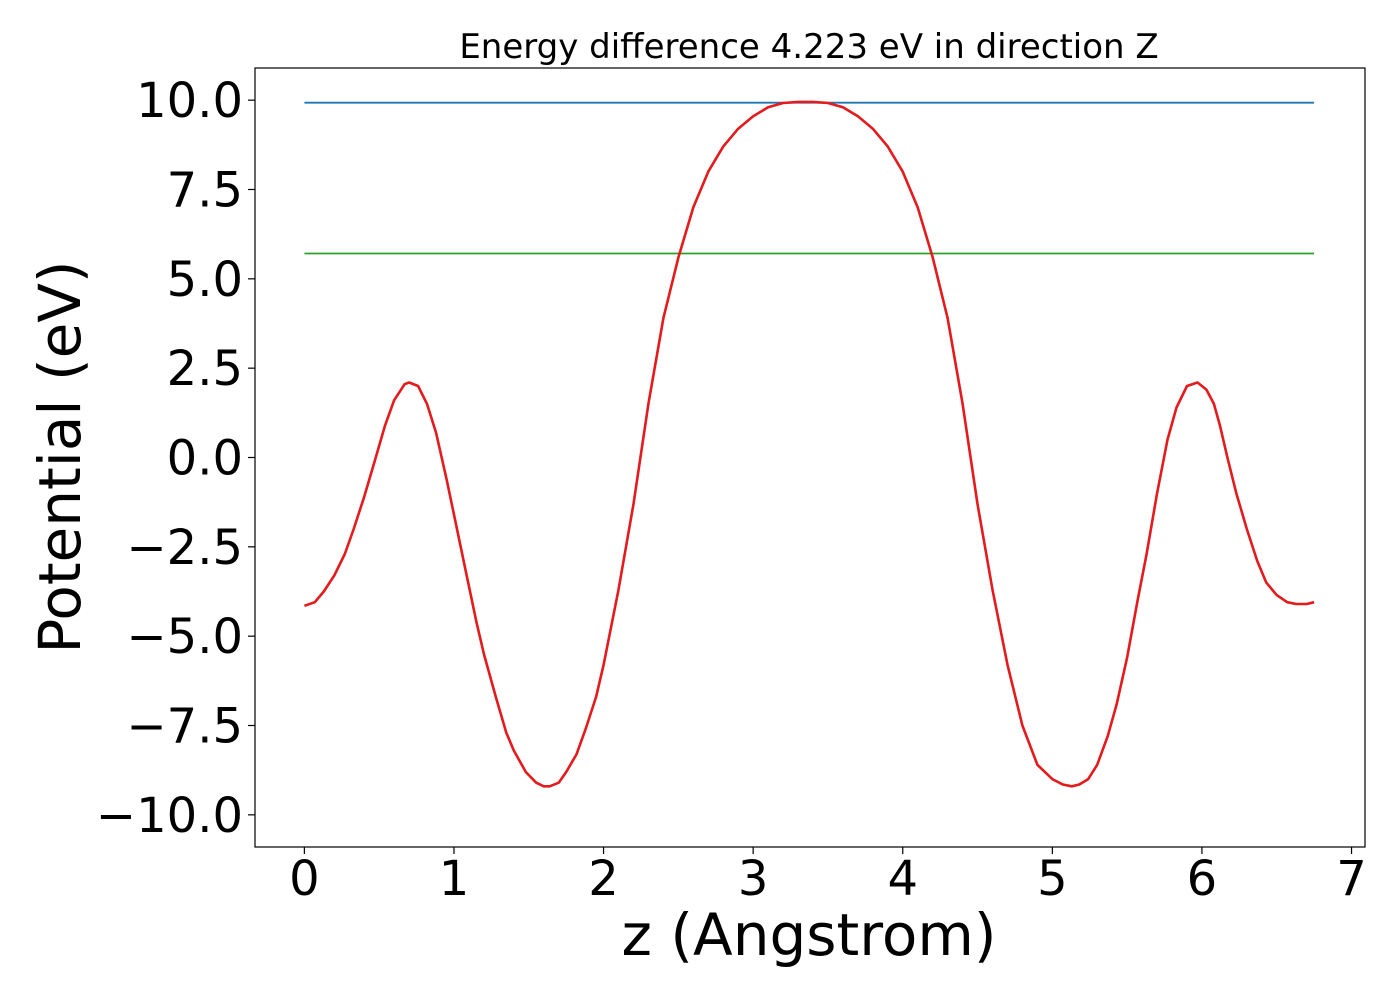  What do you see at coordinates (205, 459) in the screenshot?
I see `y-tick-label: 0.0` at bounding box center [205, 459].